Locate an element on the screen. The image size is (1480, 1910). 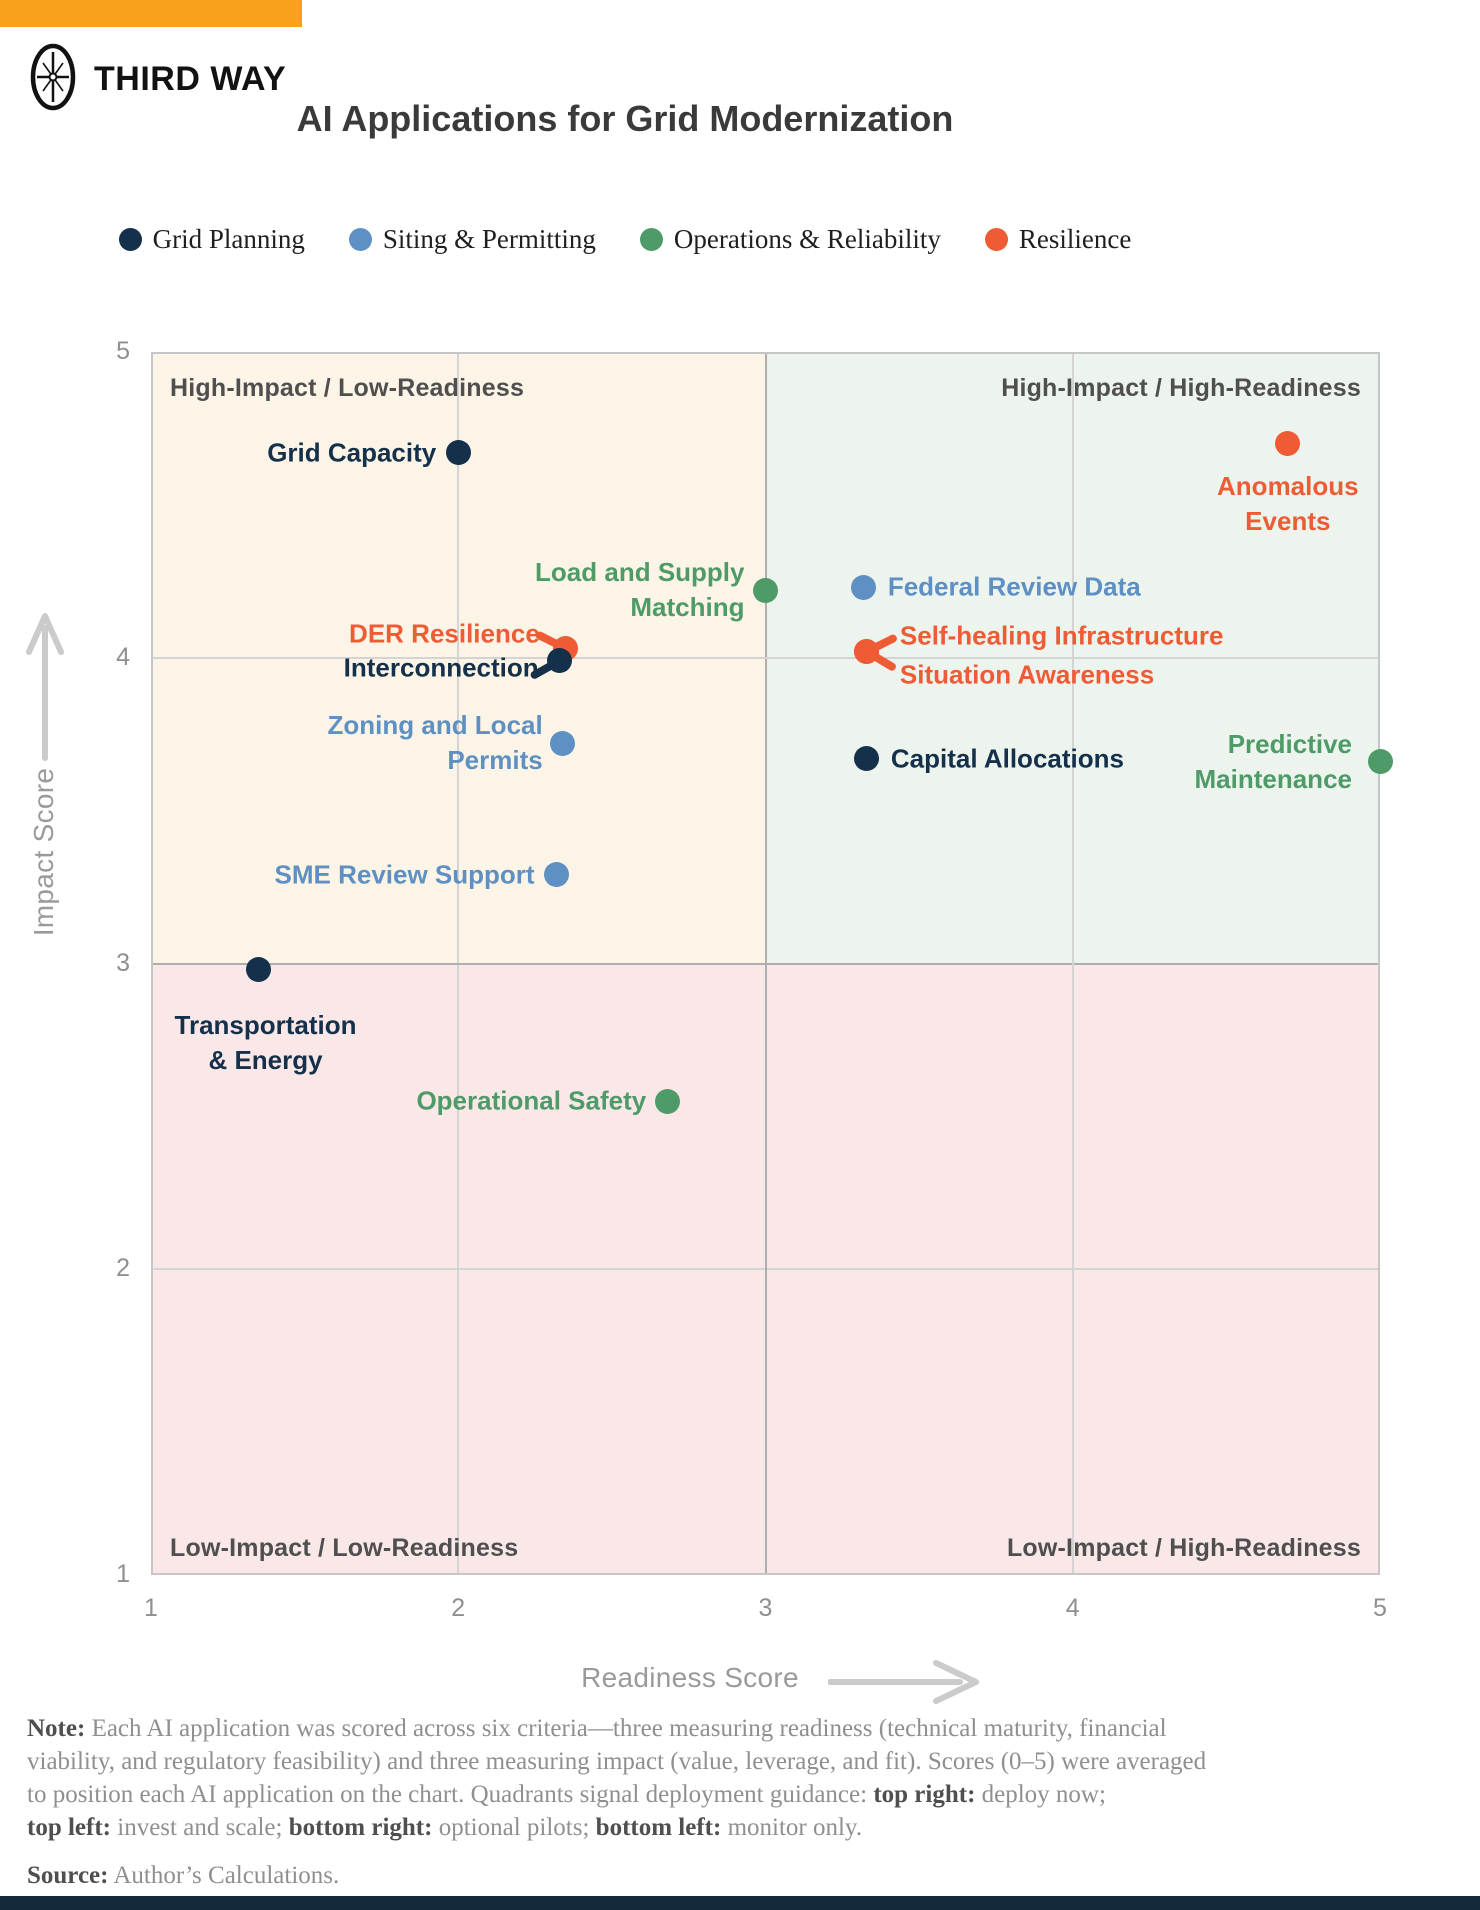
point-anomalous-events is located at coordinates (1288, 444).